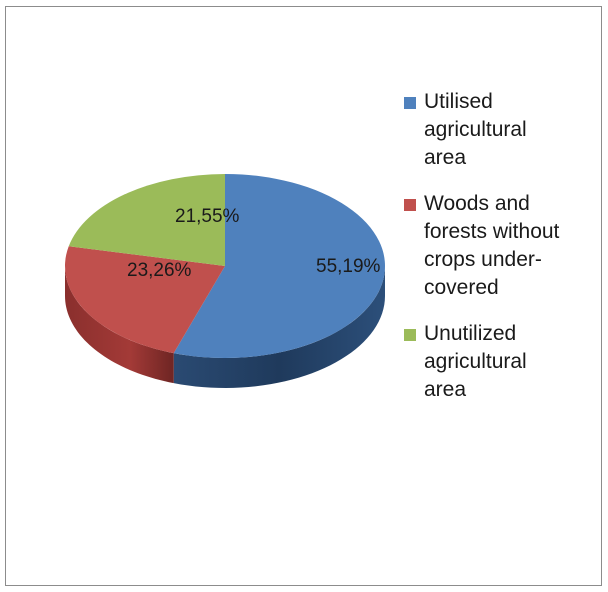  Describe the element at coordinates (475, 361) in the screenshot. I see `legend-label: Unutilized agricultural area` at that location.